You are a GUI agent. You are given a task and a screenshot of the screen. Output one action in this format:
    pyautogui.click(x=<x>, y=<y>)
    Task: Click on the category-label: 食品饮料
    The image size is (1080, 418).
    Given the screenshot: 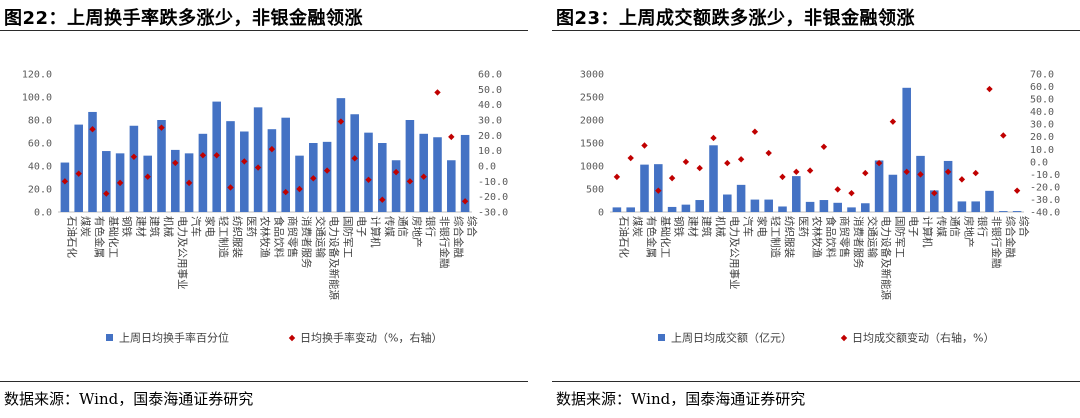 What is the action you would take?
    pyautogui.click(x=278, y=237)
    